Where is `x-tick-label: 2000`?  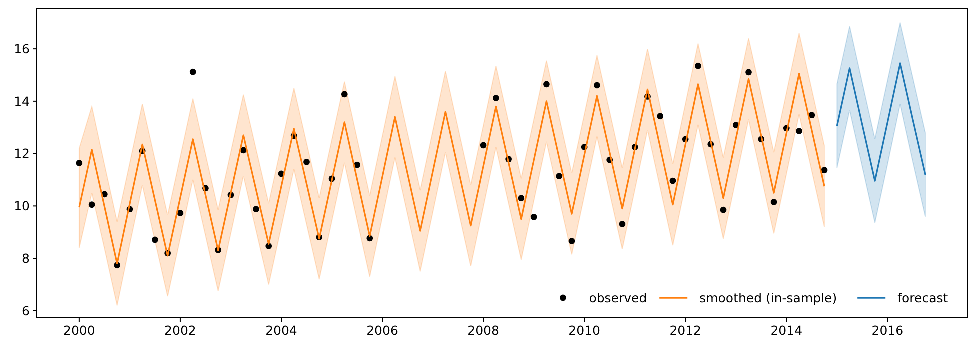 x-tick-label: 2000 is located at coordinates (80, 330).